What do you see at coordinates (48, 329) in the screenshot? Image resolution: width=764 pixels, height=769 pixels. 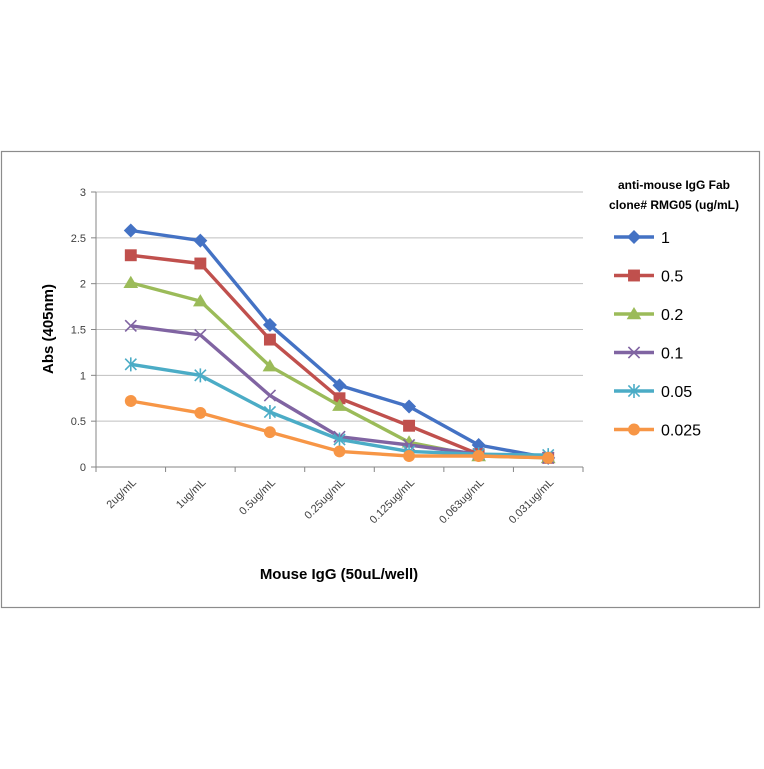 I see `y-axis-title: Abs (405nm)` at bounding box center [48, 329].